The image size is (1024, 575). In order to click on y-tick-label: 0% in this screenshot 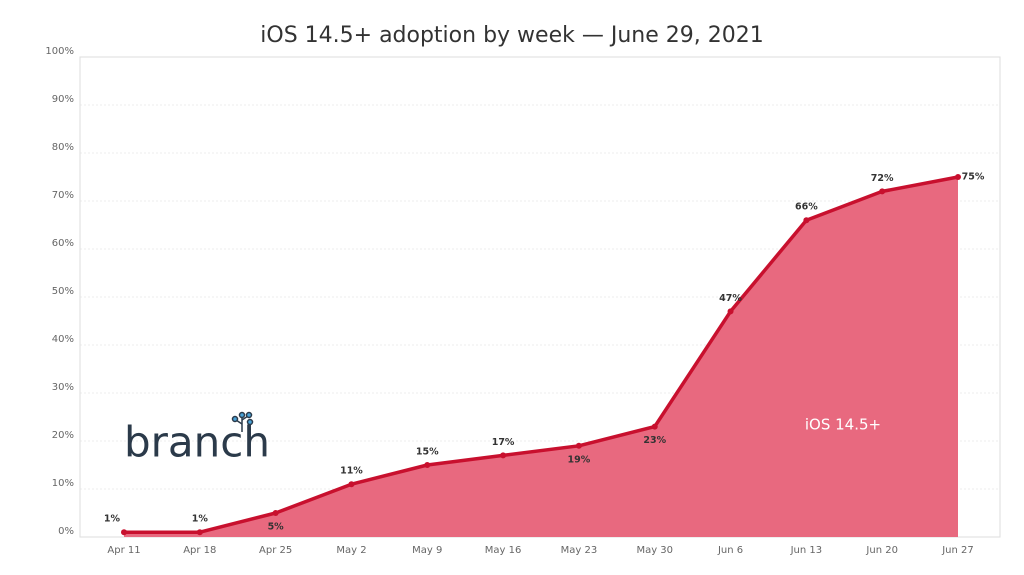, I will do `click(66, 531)`.